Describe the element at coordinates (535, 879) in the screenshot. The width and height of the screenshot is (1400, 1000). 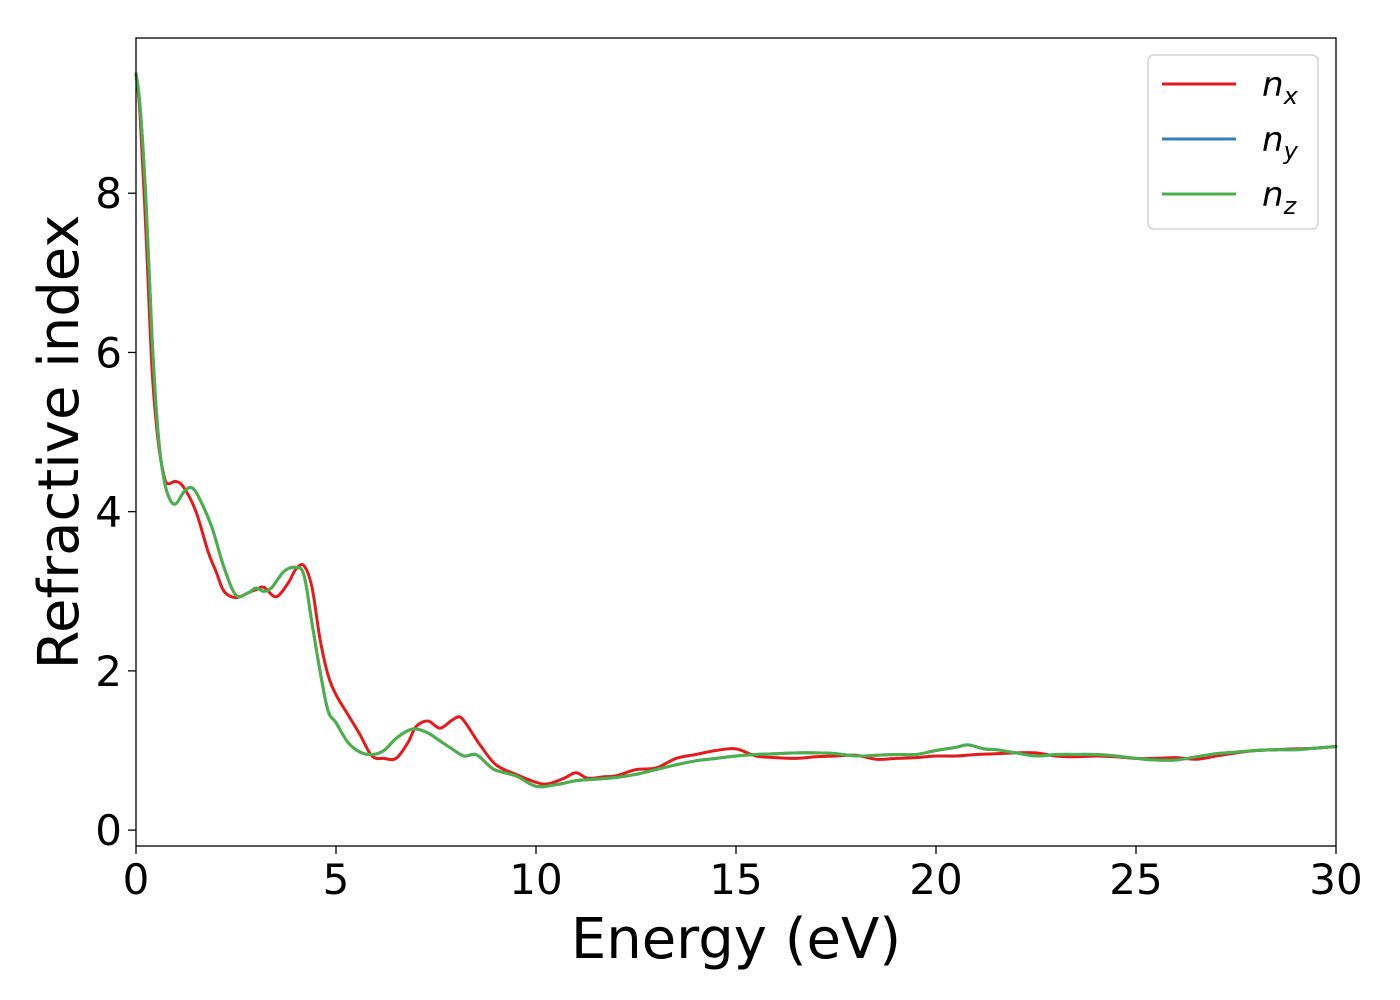
I see `x-tick-label: 10` at that location.